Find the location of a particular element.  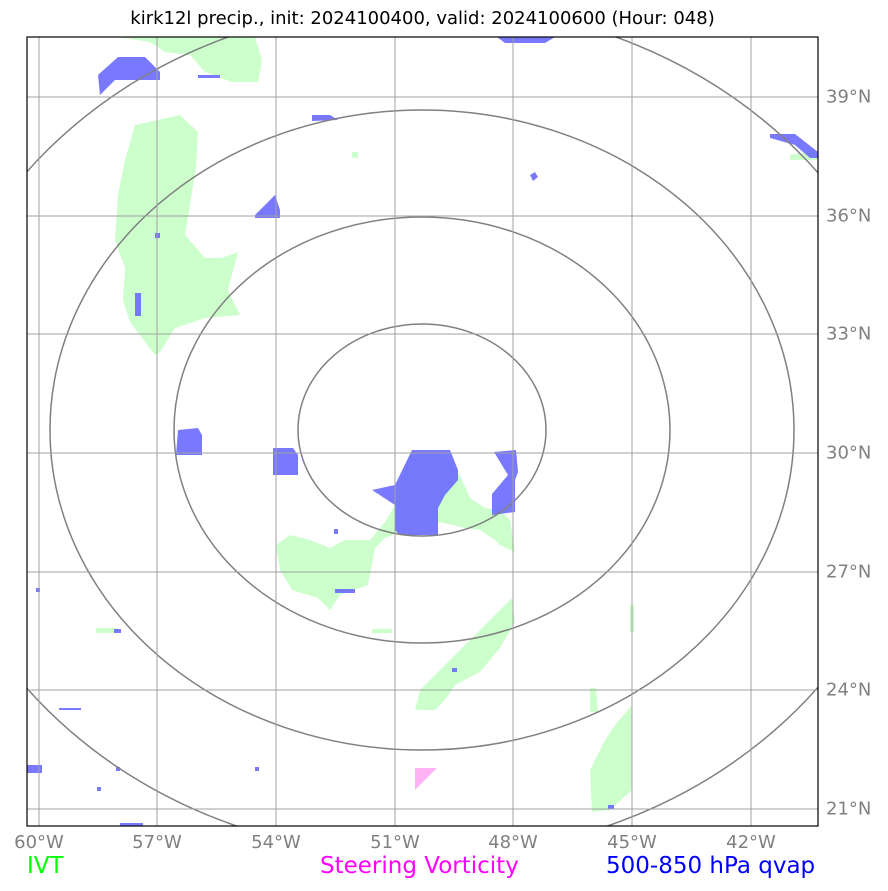

lon-label-51w: 51°W is located at coordinates (395, 842).